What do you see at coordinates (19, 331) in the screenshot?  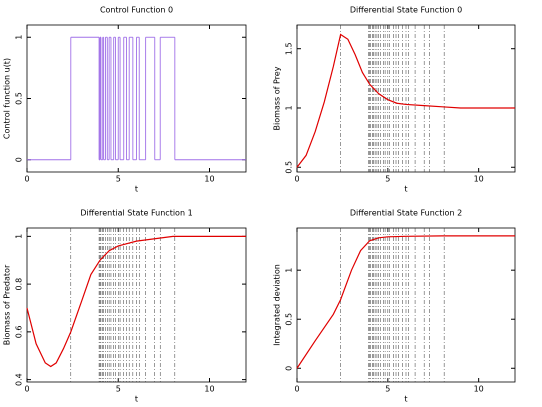 I see `y-tick-label: 0.6` at bounding box center [19, 331].